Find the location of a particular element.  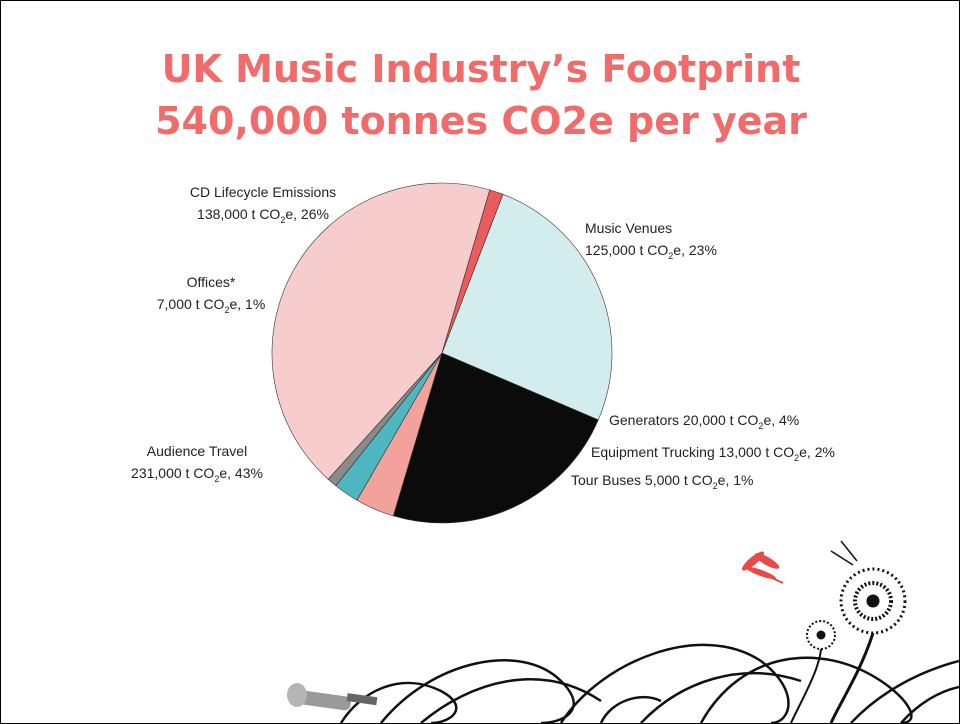

slice-label-tour-buses: Tour Buses 5,000 t CO2e, 1% is located at coordinates (662, 481).